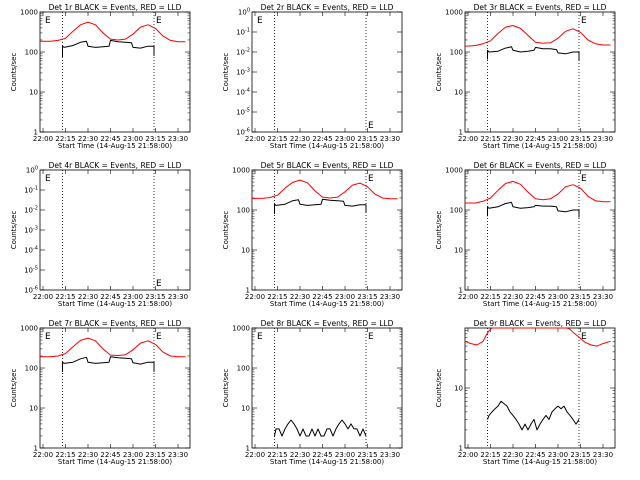  Describe the element at coordinates (540, 165) in the screenshot. I see `panel-title: Det 6r BLACK = Events, RED = LLD` at that location.